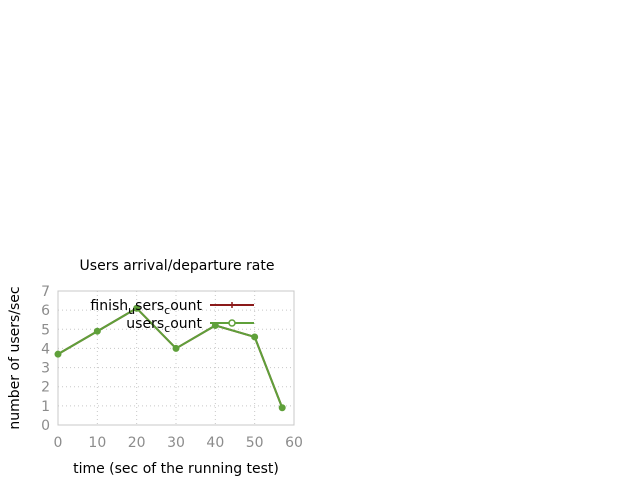  Describe the element at coordinates (145, 324) in the screenshot. I see `legend-text-part: users` at that location.